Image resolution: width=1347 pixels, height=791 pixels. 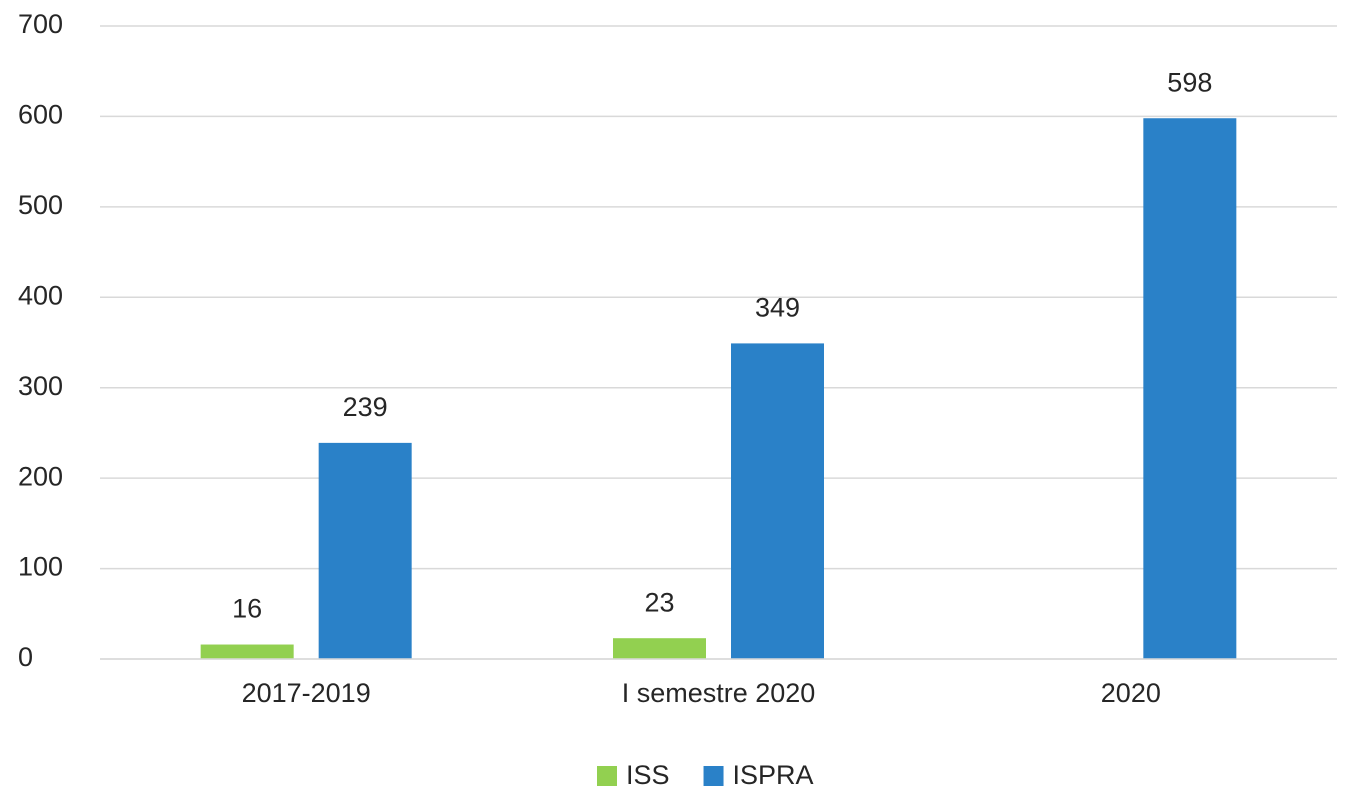 What do you see at coordinates (365, 407) in the screenshot?
I see `data-label: 239` at bounding box center [365, 407].